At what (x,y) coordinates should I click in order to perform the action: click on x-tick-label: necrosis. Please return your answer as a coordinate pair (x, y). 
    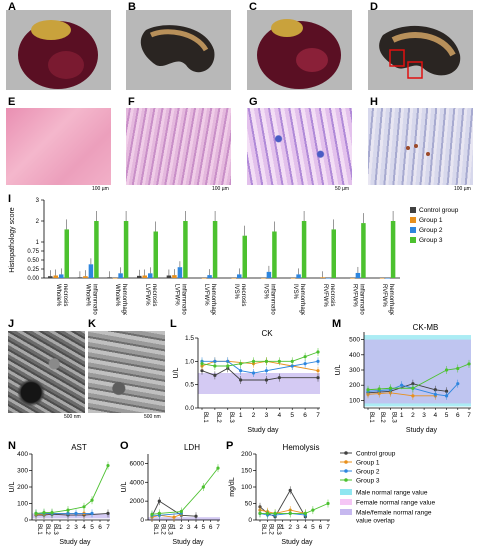
    Looking at the image, I should click on (332, 295).